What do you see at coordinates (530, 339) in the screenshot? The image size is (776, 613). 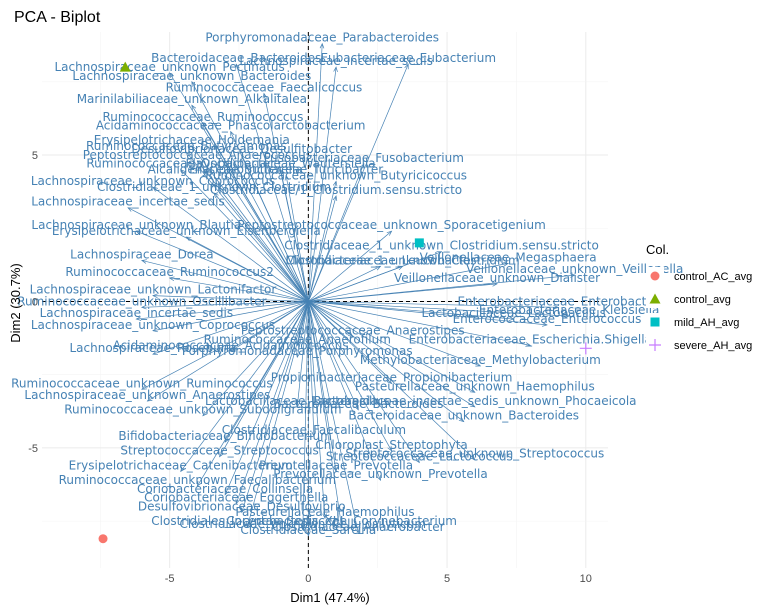 I see `variable-label: Enterobacteriaceae_Escherichia.Shigella` at bounding box center [530, 339].